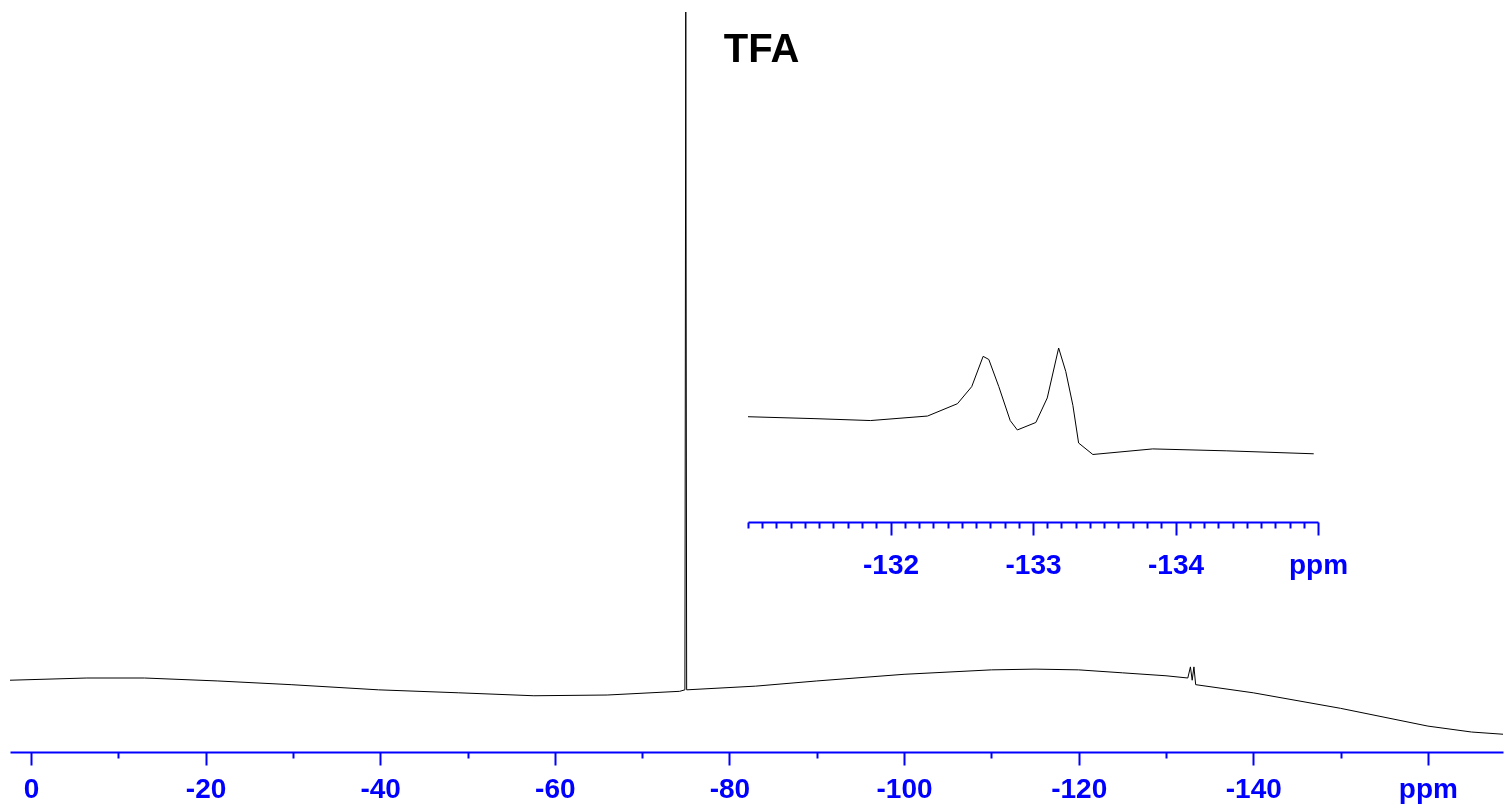  Describe the element at coordinates (891, 564) in the screenshot. I see `x-tick-label: -132` at that location.